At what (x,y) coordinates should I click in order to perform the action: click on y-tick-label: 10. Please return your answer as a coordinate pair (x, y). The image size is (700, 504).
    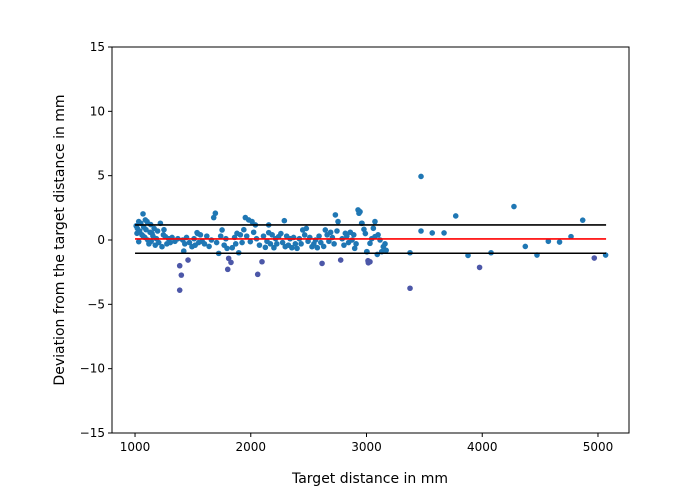
    Looking at the image, I should click on (97, 111).